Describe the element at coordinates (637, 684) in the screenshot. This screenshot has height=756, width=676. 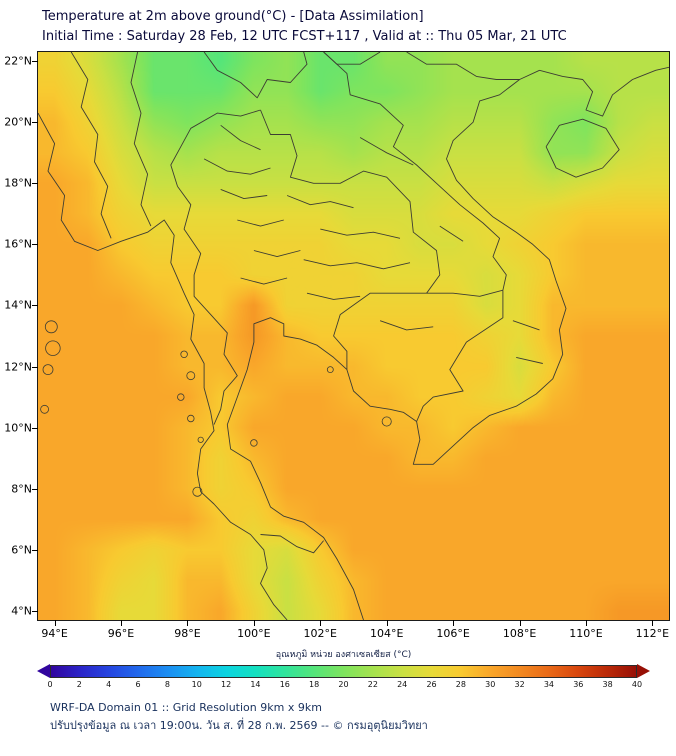
I see `colorbar-tick-label: 40` at that location.